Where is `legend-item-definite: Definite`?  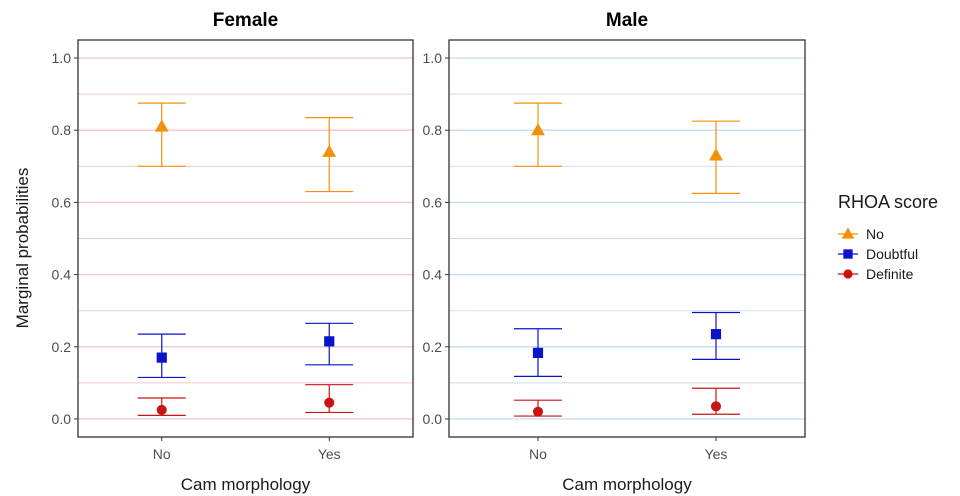
legend-item-definite: Definite is located at coordinates (876, 274).